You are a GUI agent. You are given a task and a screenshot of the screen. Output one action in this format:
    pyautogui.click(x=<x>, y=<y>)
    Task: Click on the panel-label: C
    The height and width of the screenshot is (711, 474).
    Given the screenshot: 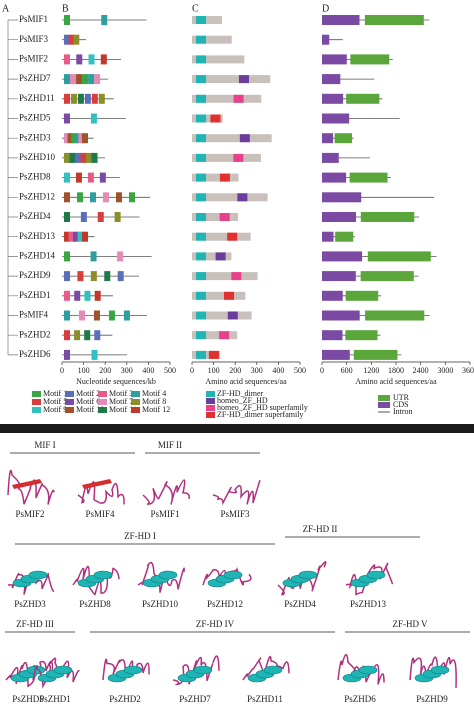 What is the action you would take?
    pyautogui.click(x=195, y=8)
    